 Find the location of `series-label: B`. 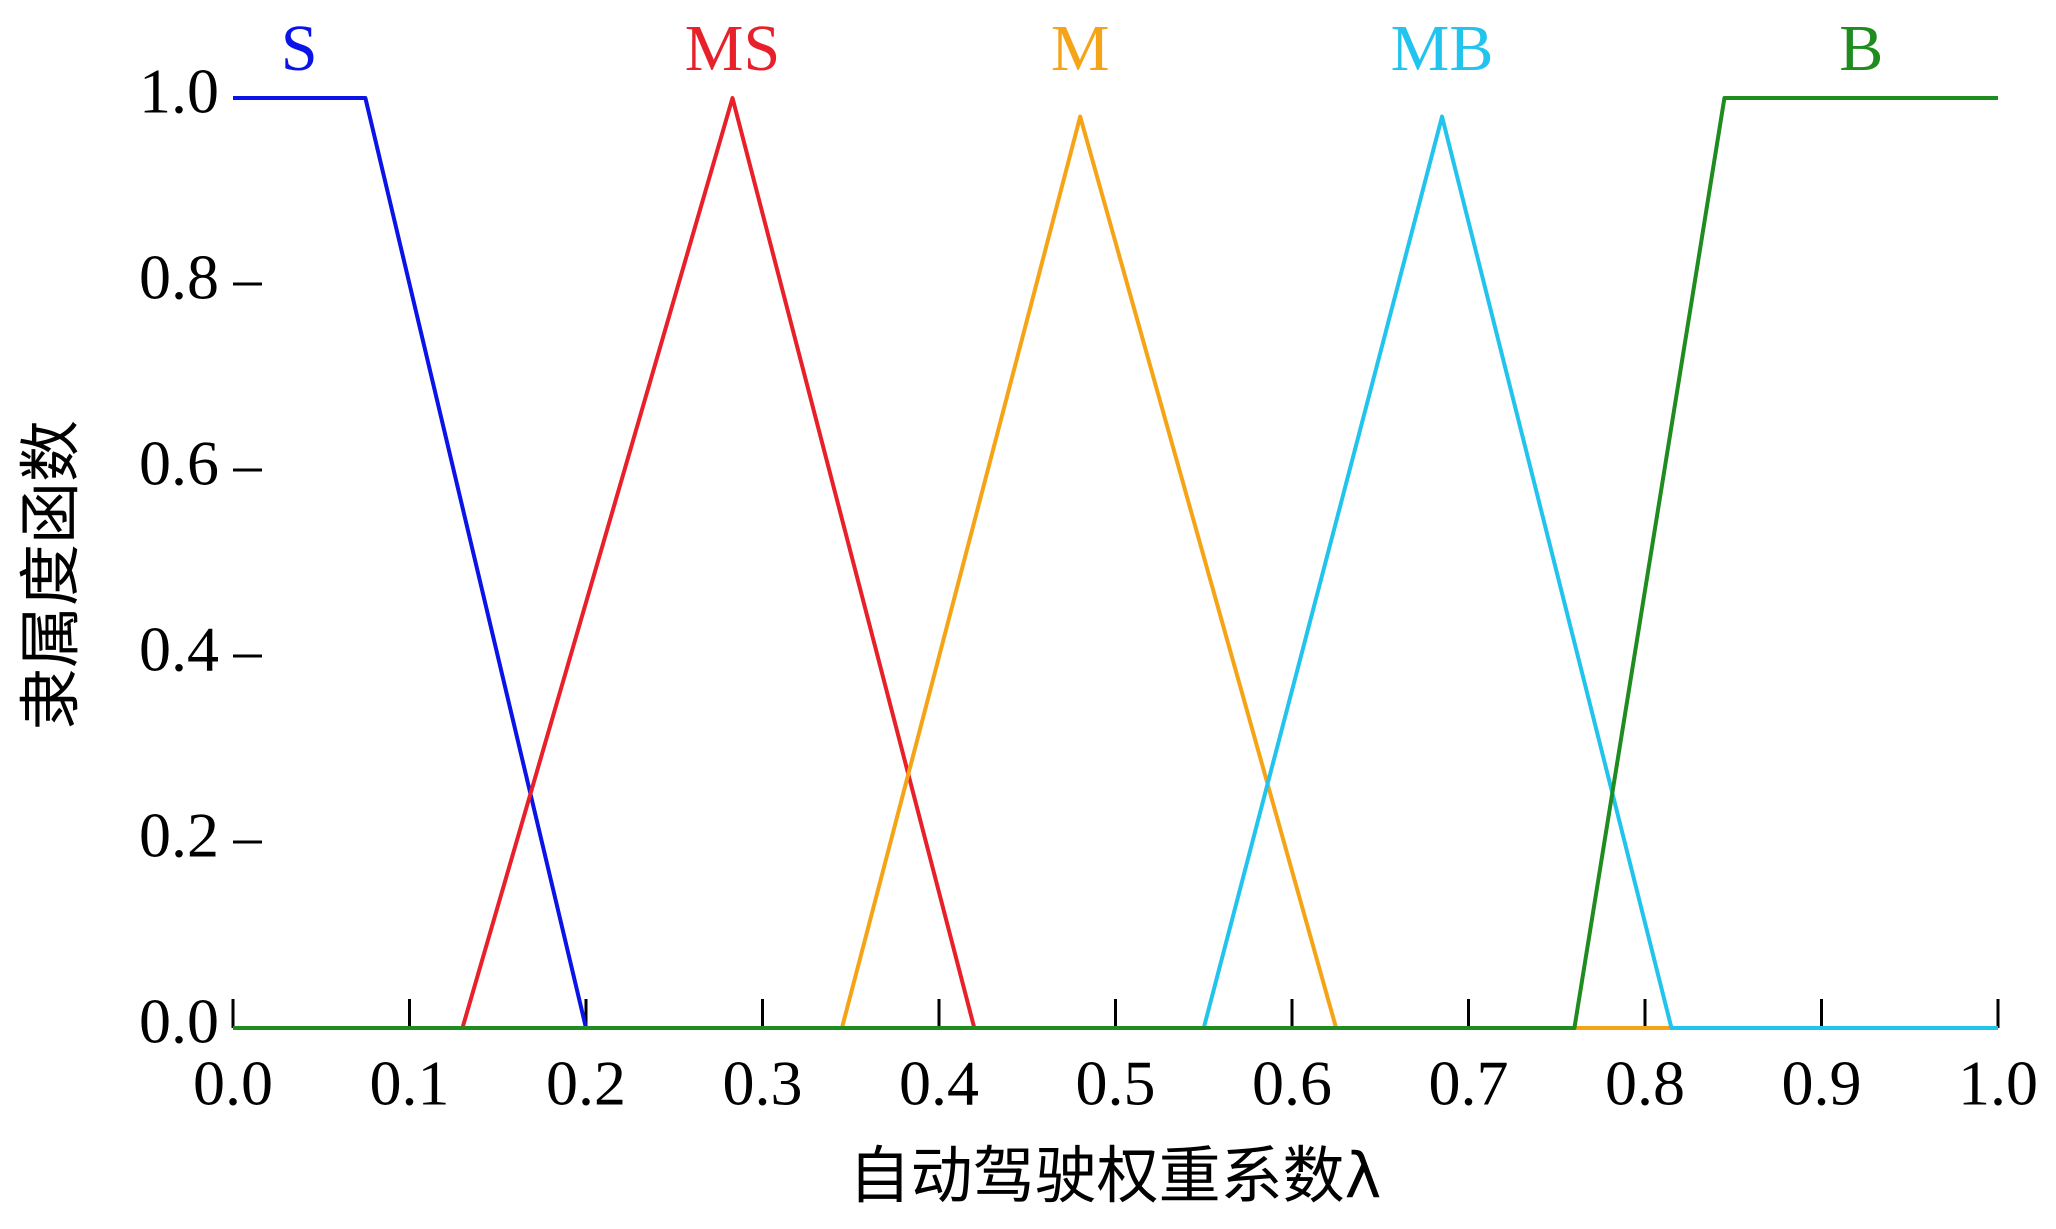

series-label: B is located at coordinates (1861, 48).